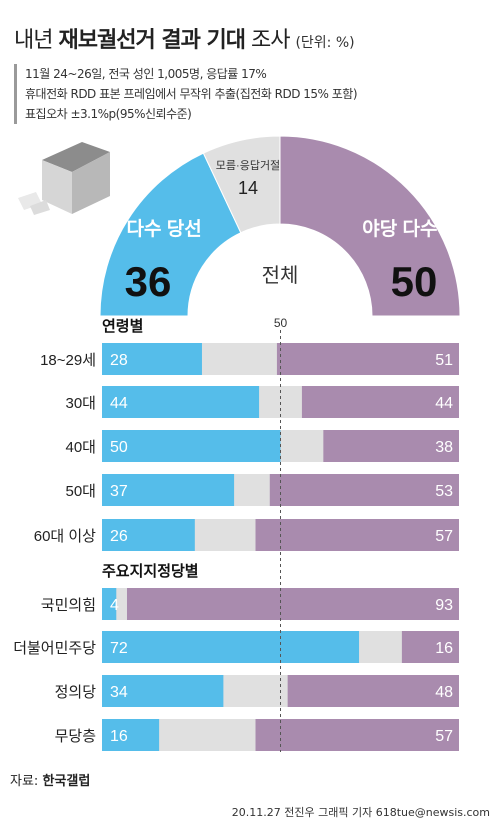 This screenshot has width=500, height=832. Describe the element at coordinates (66, 781) in the screenshot. I see `source-name: 한국갤럽` at that location.